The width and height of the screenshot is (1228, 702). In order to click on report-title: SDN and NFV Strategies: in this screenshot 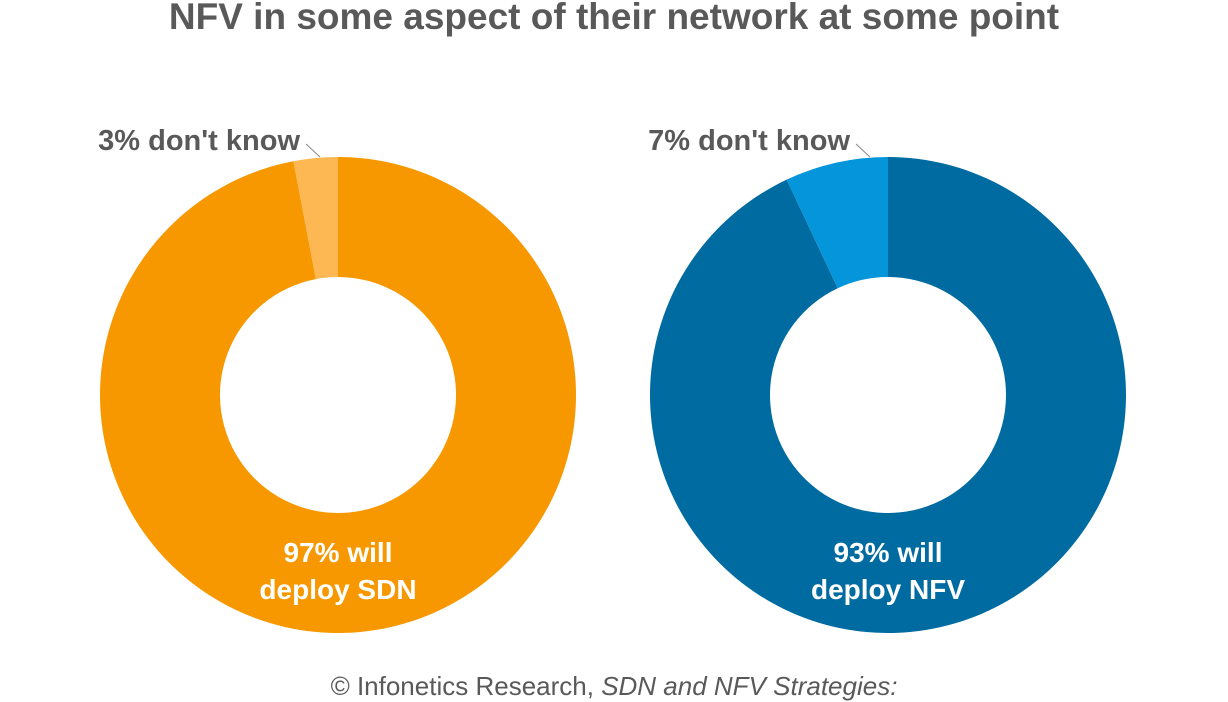, I will do `click(749, 686)`.